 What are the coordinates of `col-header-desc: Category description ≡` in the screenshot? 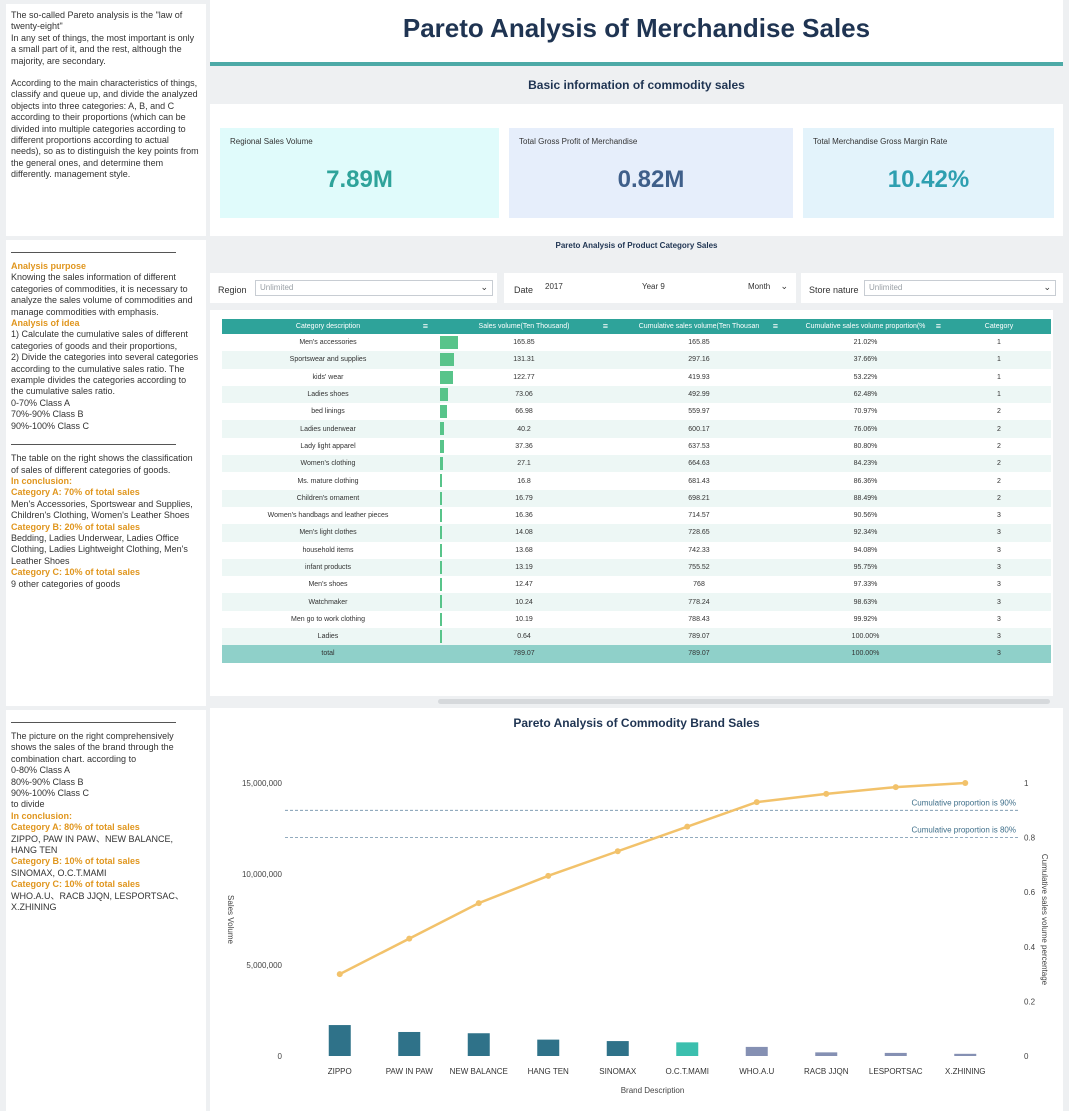 It's located at (328, 326).